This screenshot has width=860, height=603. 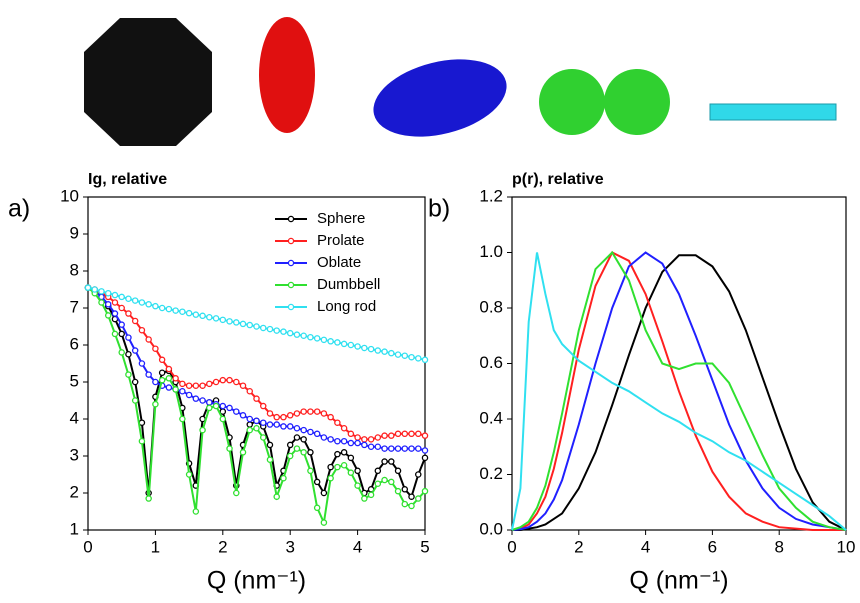 I want to click on panel-label: b), so click(x=439, y=209).